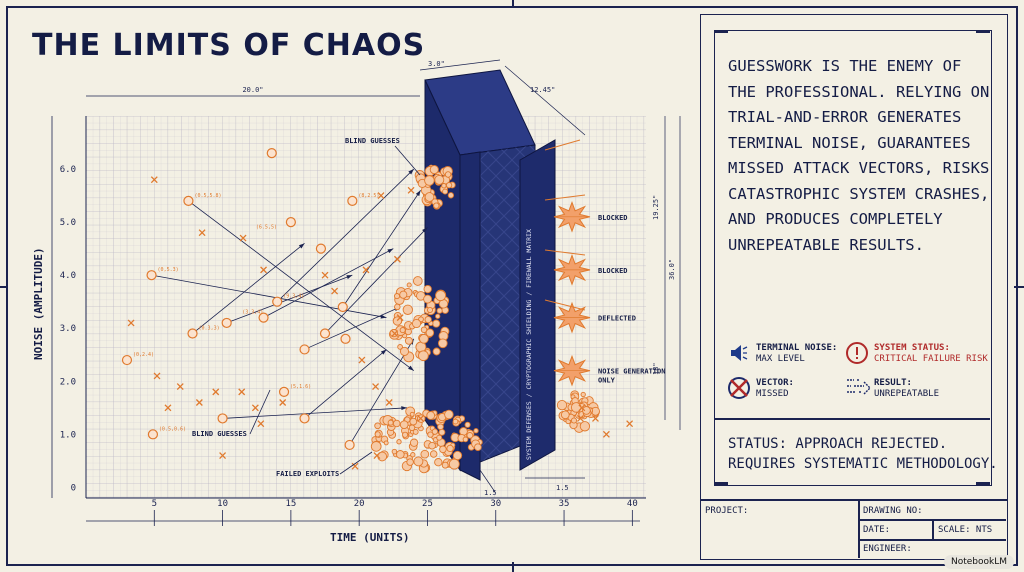 This screenshot has width=1024, height=572. I want to click on point-coord-label: (5,1.6), so click(300, 387).